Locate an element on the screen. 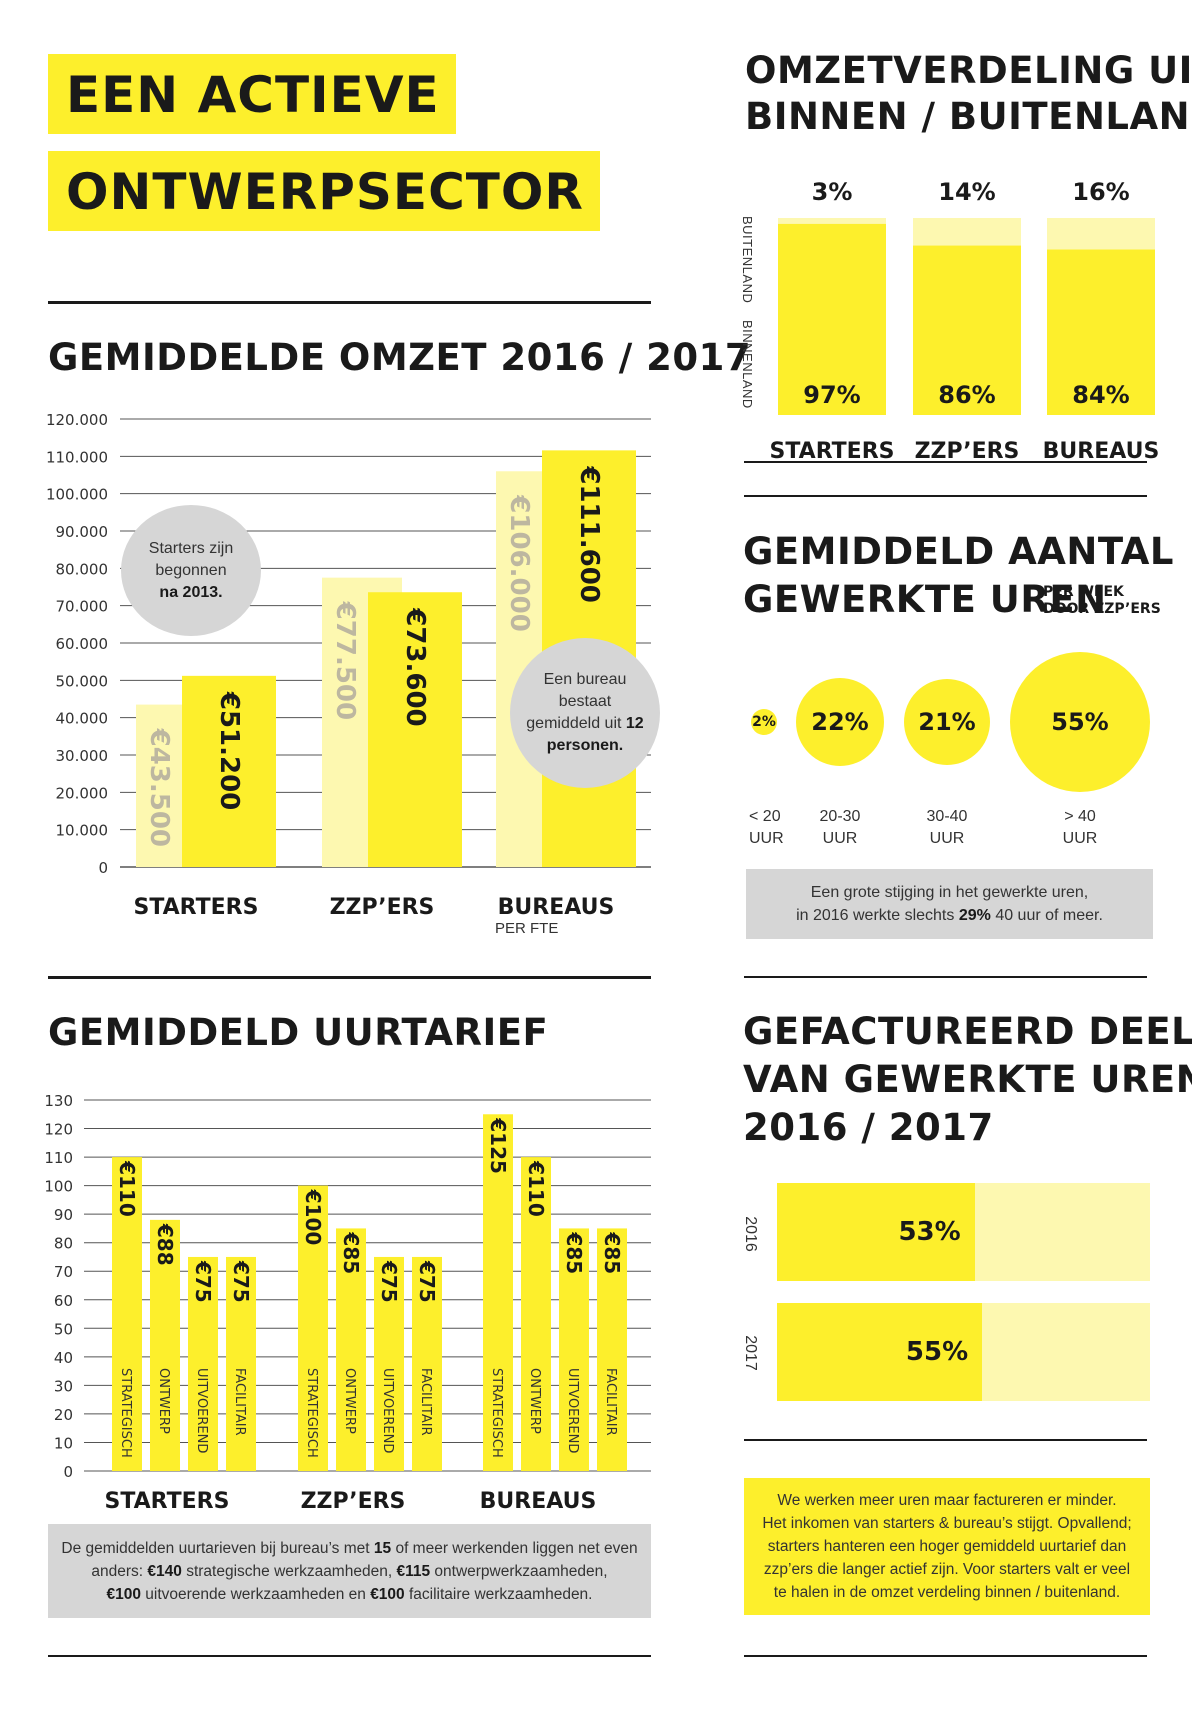  y-tick-label: 80.000 is located at coordinates (82, 569).